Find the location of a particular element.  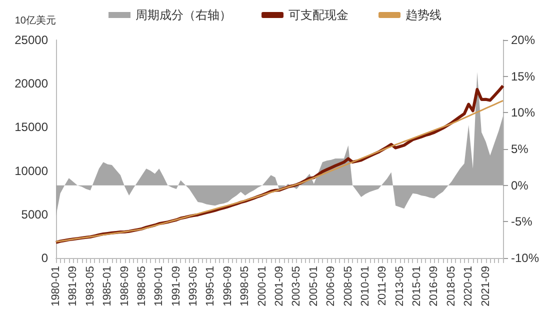

x-tick-label: 1993-05 is located at coordinates (194, 286).